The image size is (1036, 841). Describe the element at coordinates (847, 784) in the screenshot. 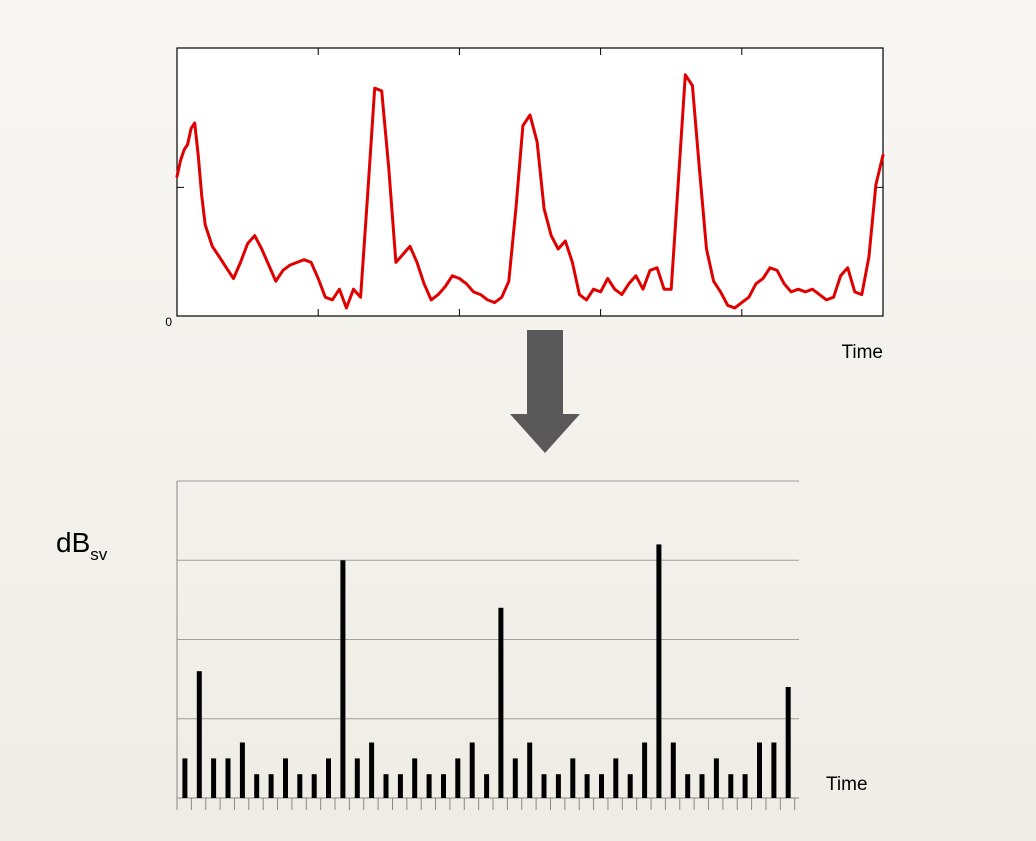

I see `bottom-x-axis-label: Time` at that location.